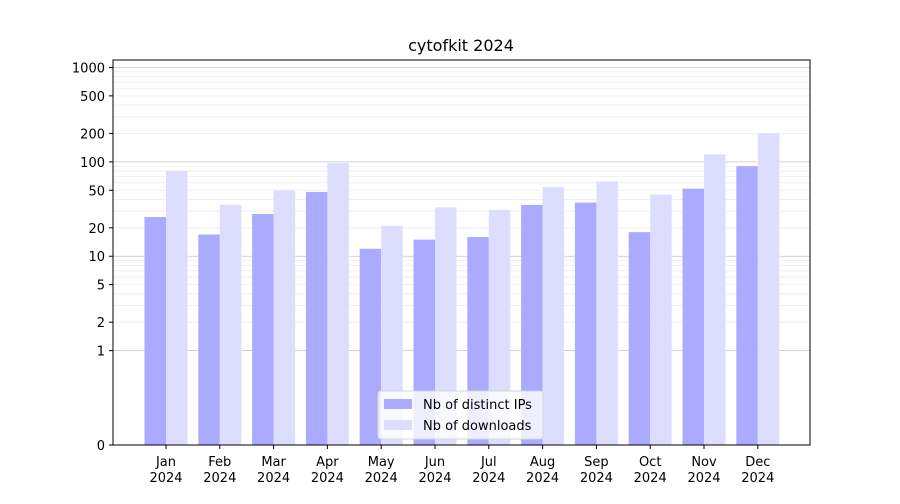  Describe the element at coordinates (650, 470) in the screenshot. I see `x-tick-label: Oct 2024` at that location.